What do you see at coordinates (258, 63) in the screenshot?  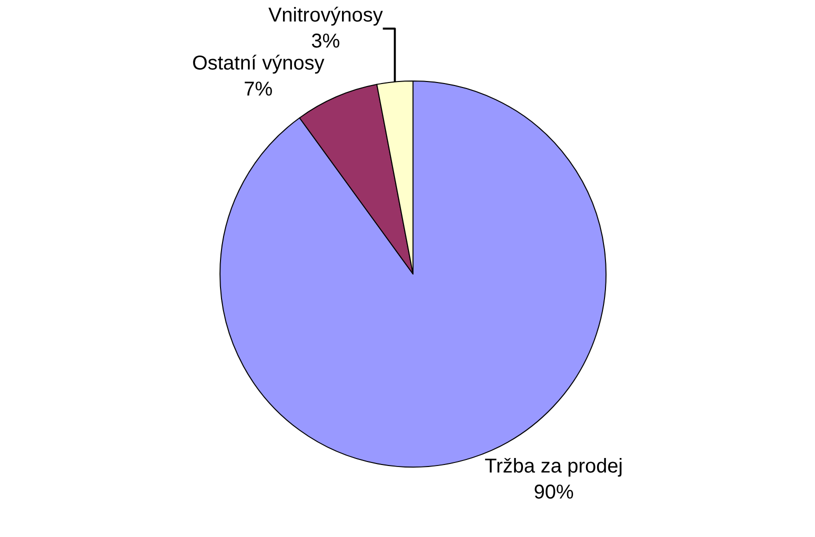 I see `slice-label: Ostatní výnosy` at bounding box center [258, 63].